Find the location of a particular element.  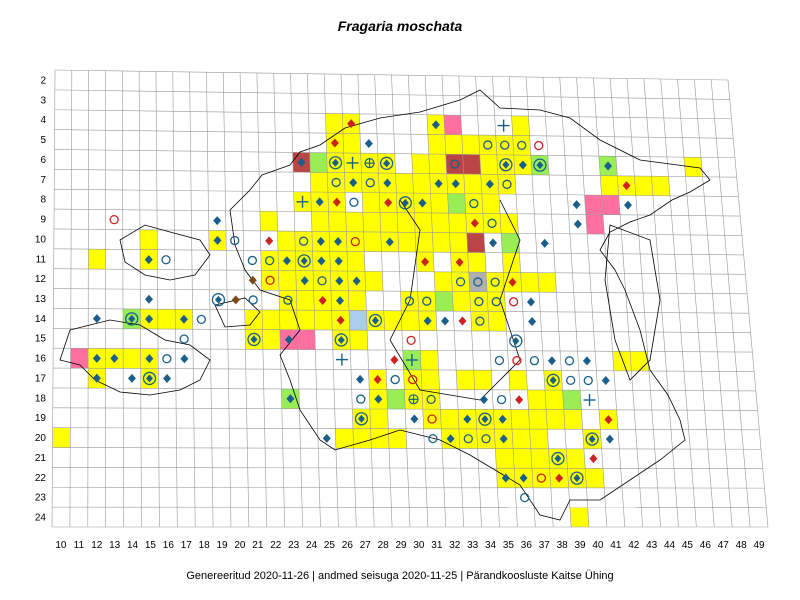

x-axis-label: 43 is located at coordinates (652, 545).